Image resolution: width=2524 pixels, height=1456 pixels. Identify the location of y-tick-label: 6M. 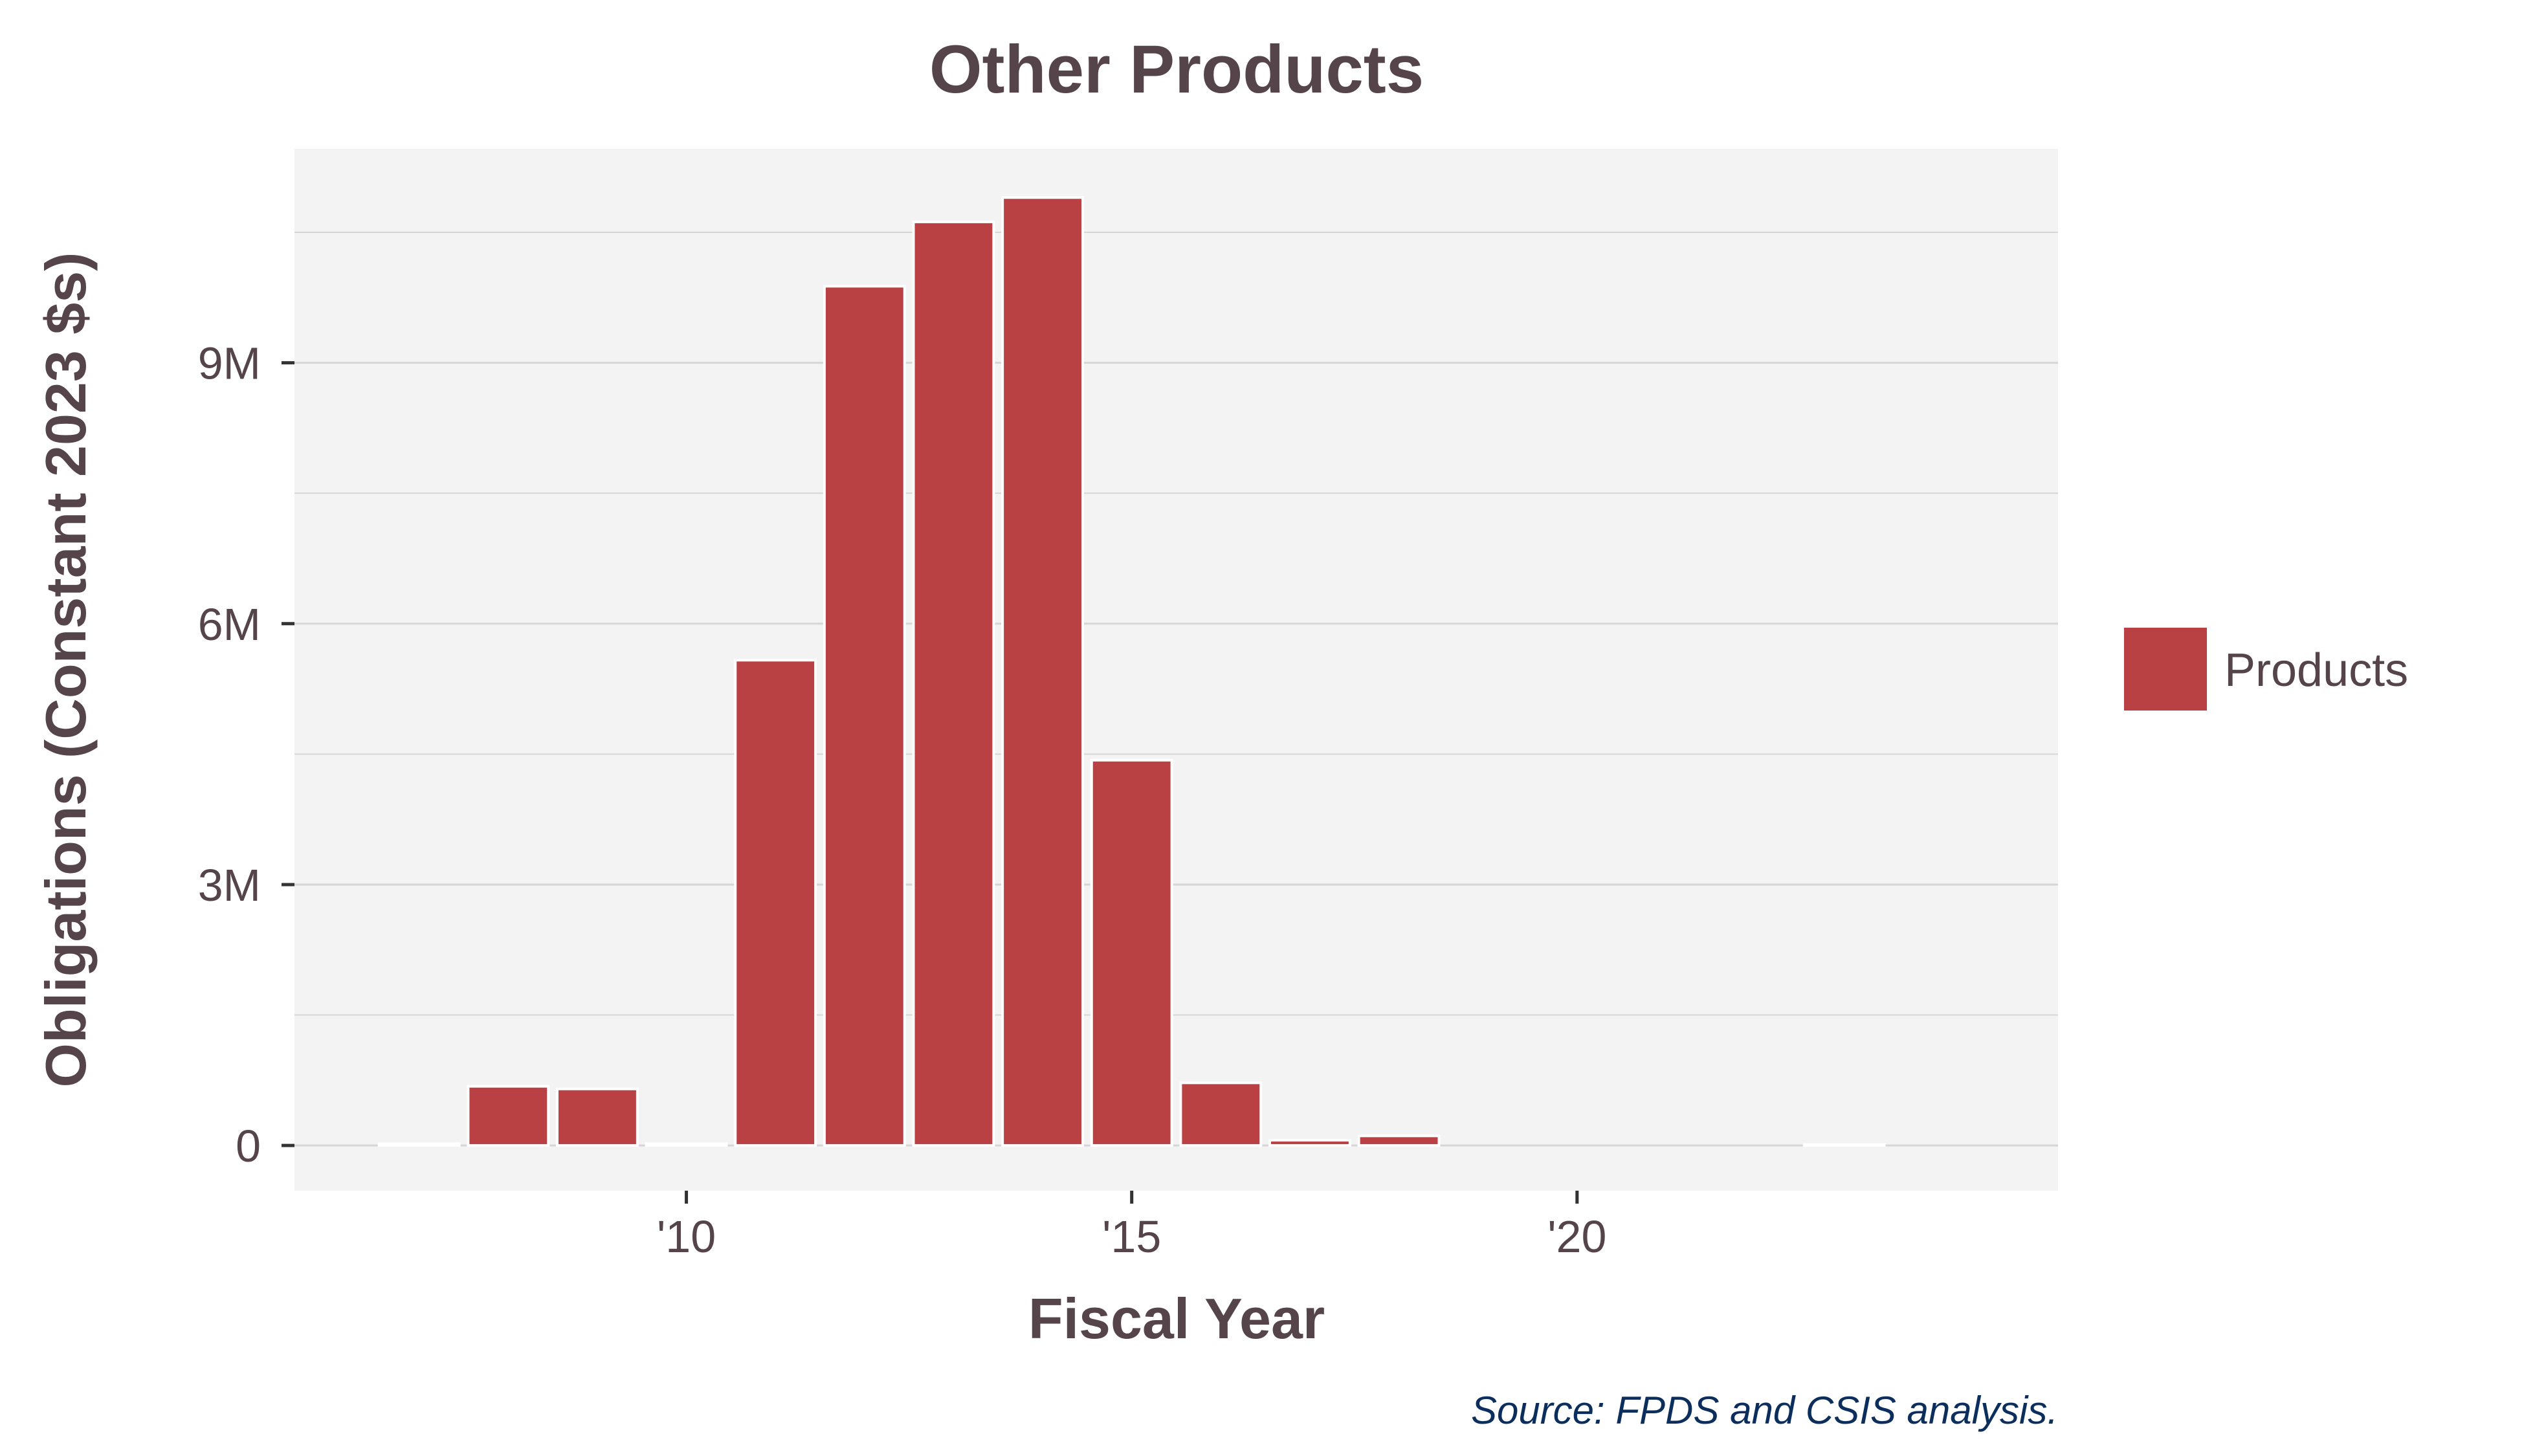
(229, 624).